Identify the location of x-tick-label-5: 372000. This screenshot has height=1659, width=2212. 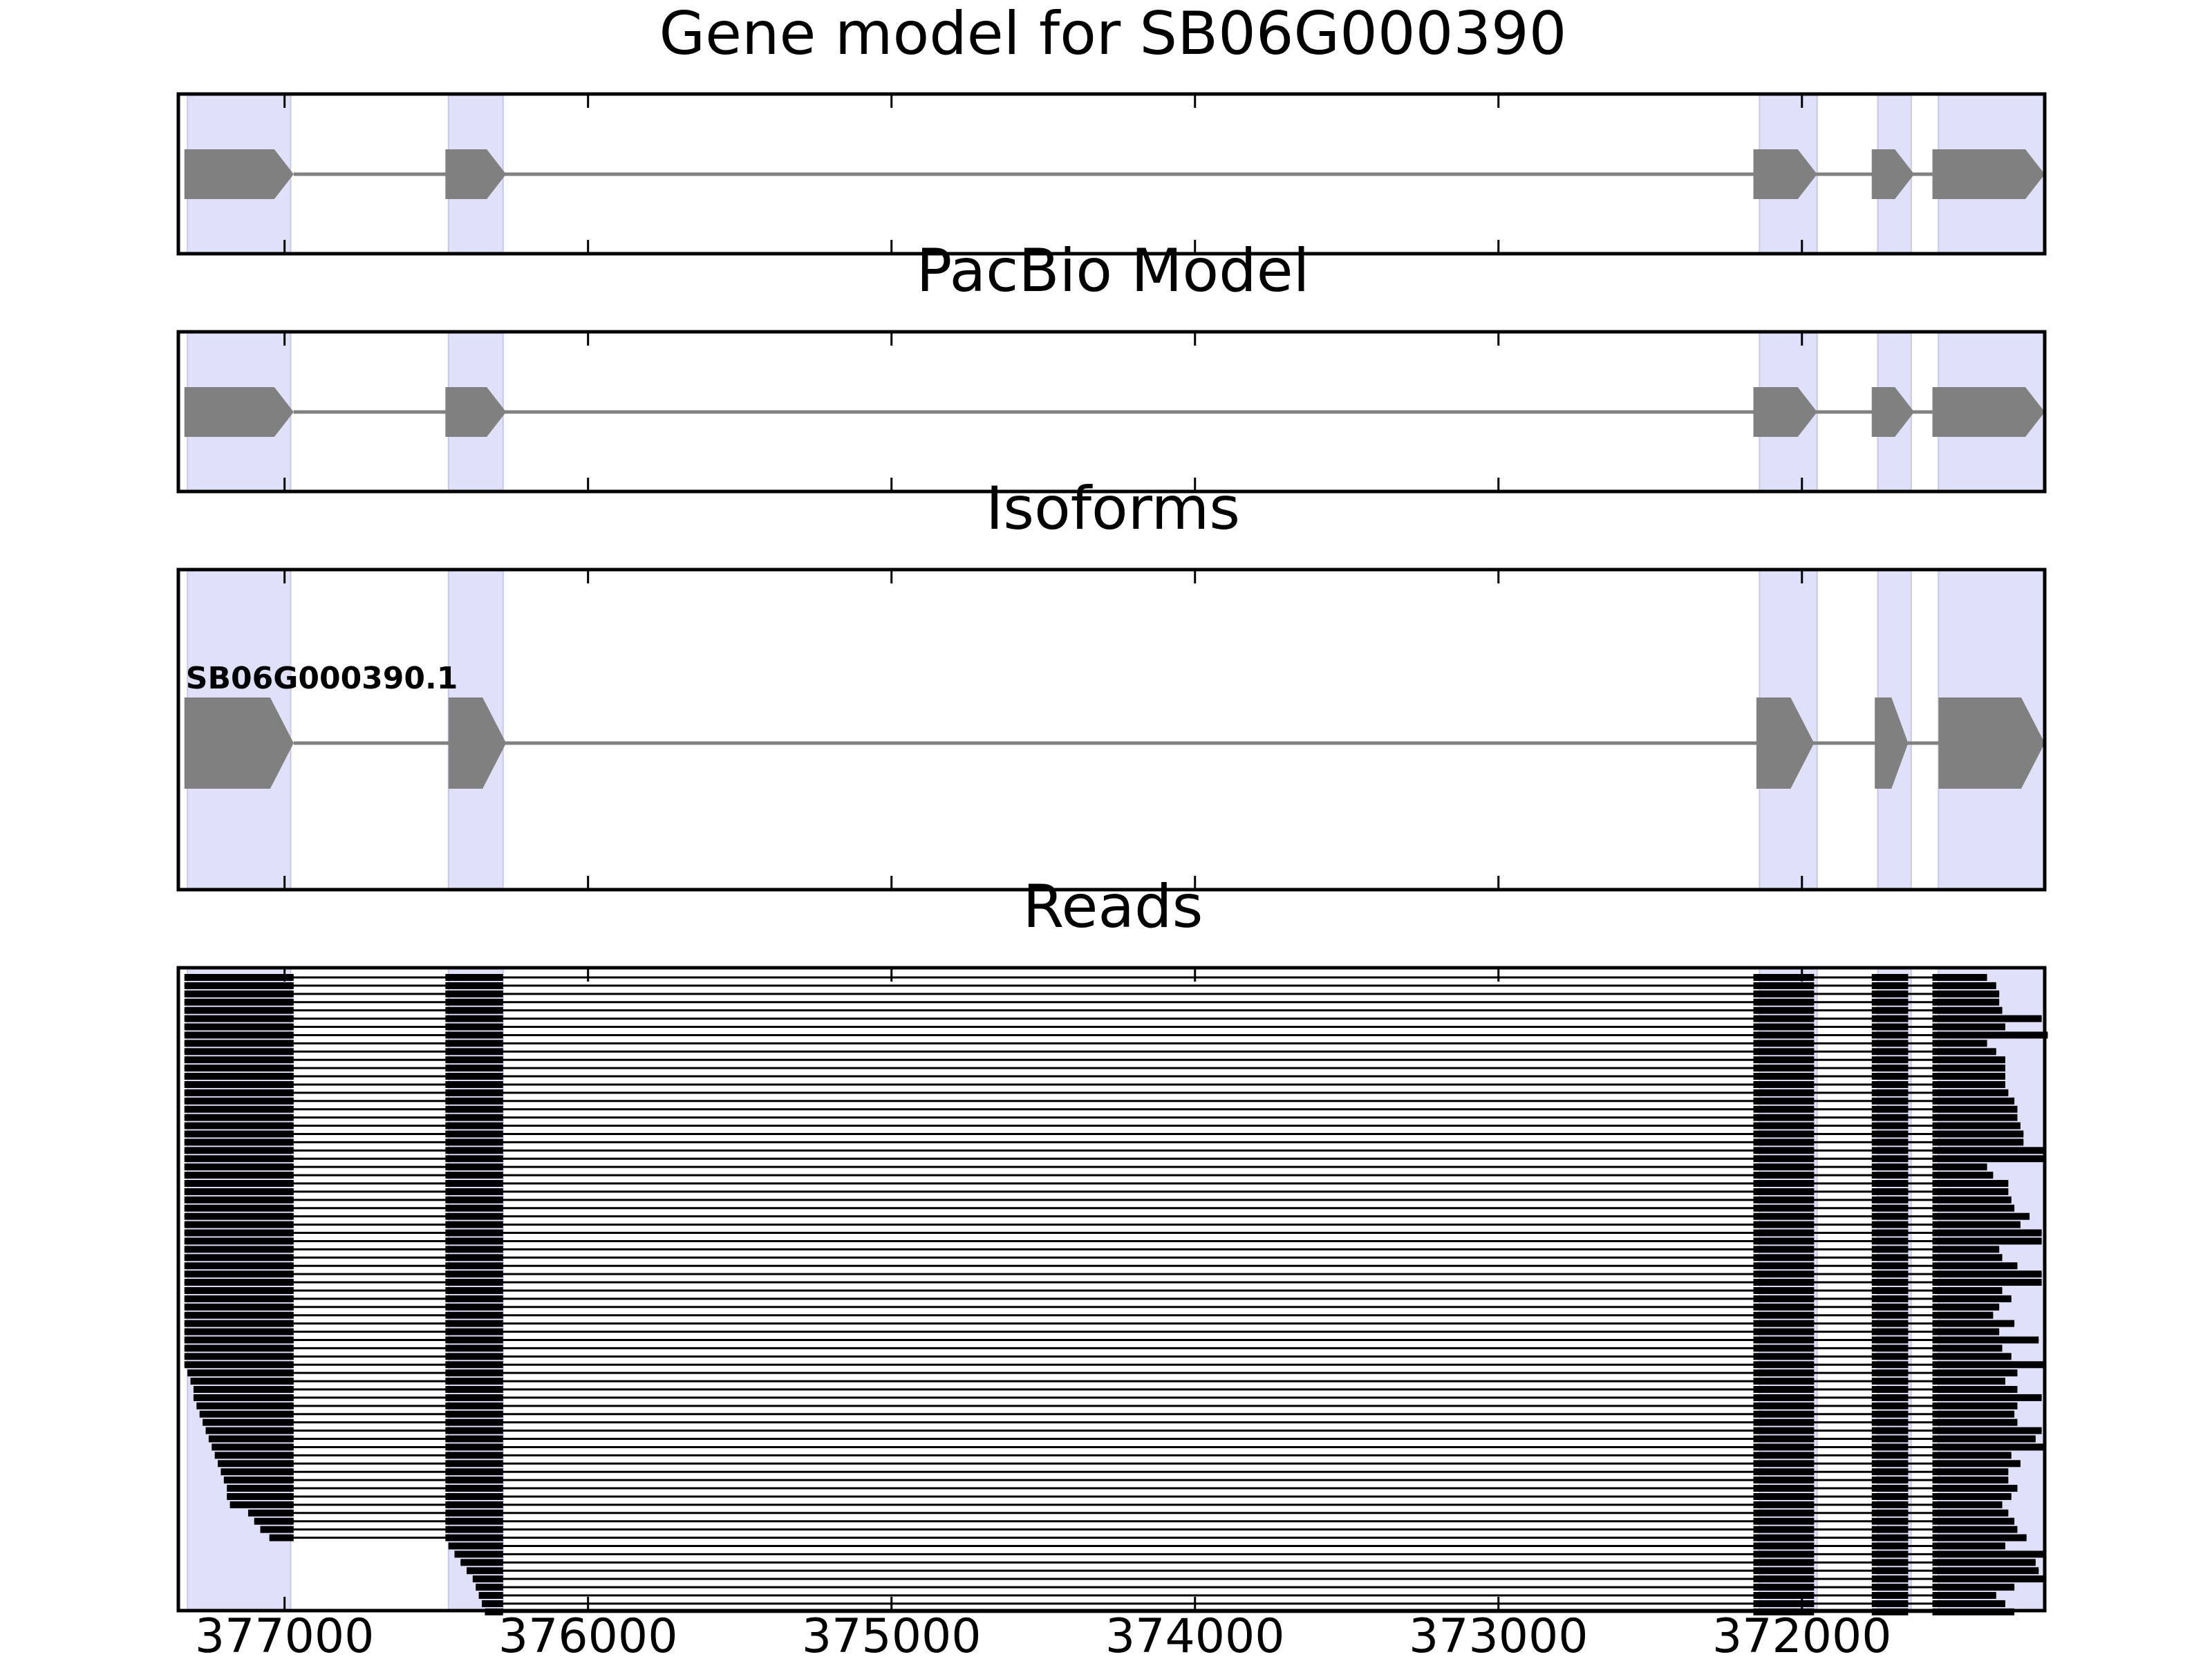
(1802, 1634).